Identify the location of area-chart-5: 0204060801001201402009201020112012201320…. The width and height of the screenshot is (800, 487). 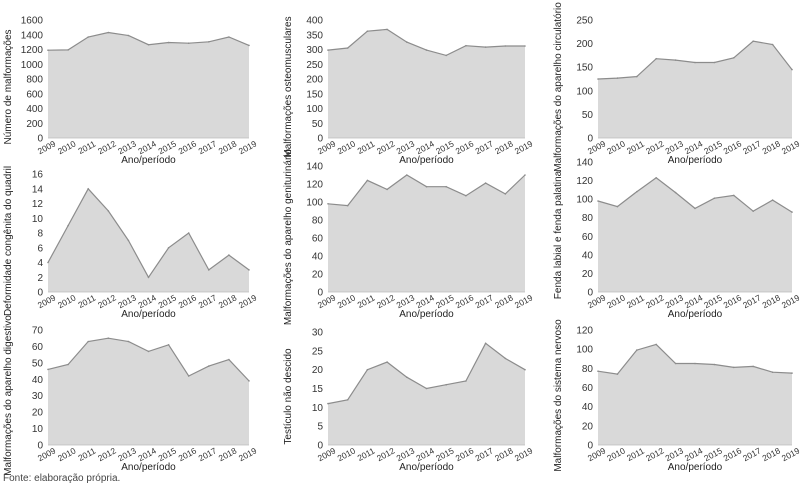
(409, 236).